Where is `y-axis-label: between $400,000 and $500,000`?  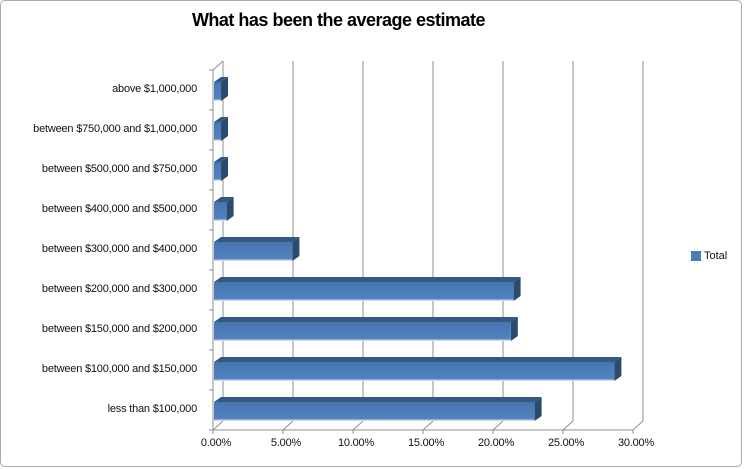
y-axis-label: between $400,000 and $500,000 is located at coordinates (119, 209).